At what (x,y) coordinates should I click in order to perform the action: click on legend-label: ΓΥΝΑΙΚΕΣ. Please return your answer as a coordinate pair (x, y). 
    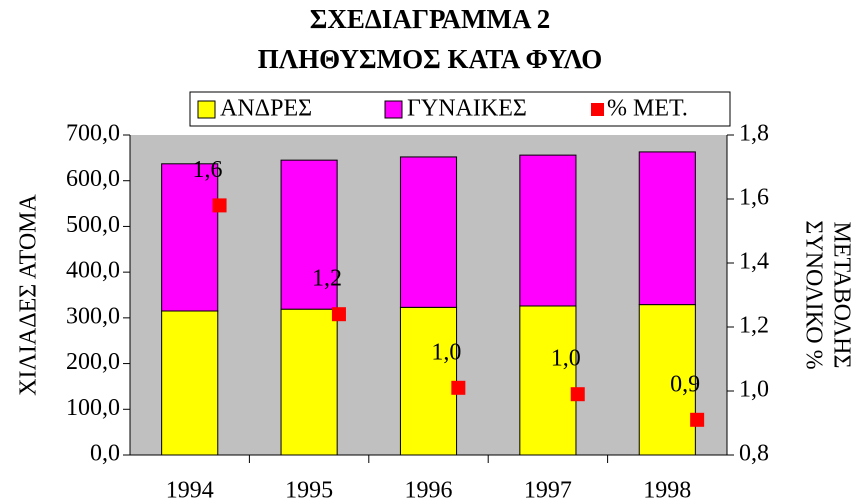
    Looking at the image, I should click on (467, 109).